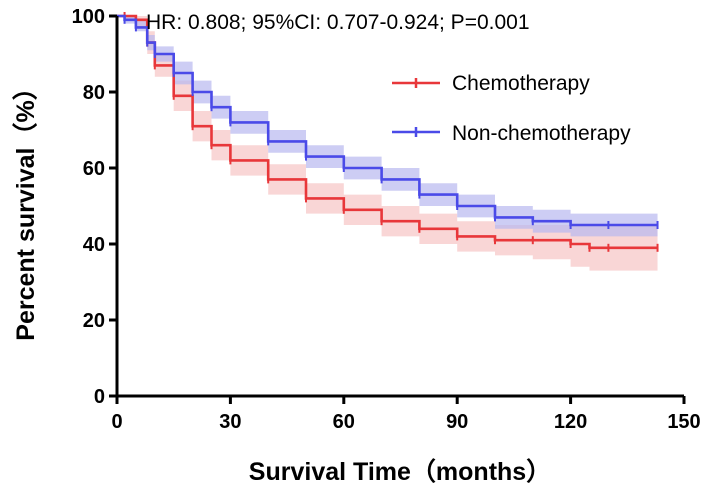  I want to click on legend-item-non-chemotherapy: Non-chemotherapy, so click(511, 133).